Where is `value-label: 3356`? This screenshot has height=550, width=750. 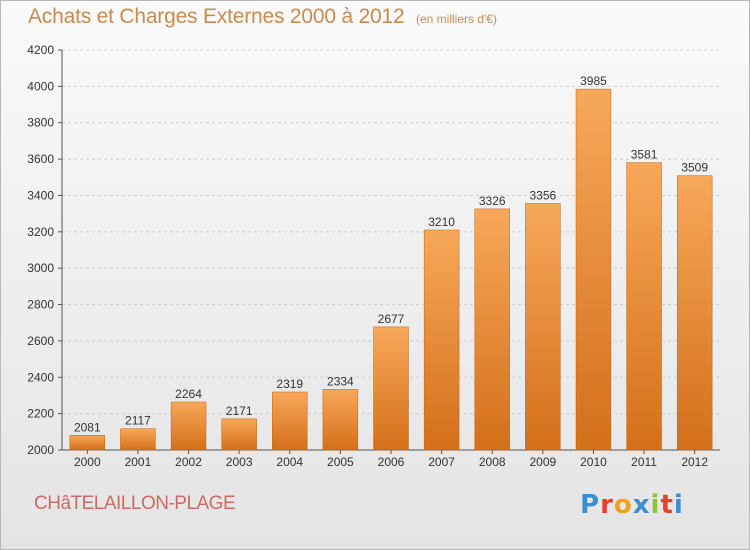 value-label: 3356 is located at coordinates (542, 195).